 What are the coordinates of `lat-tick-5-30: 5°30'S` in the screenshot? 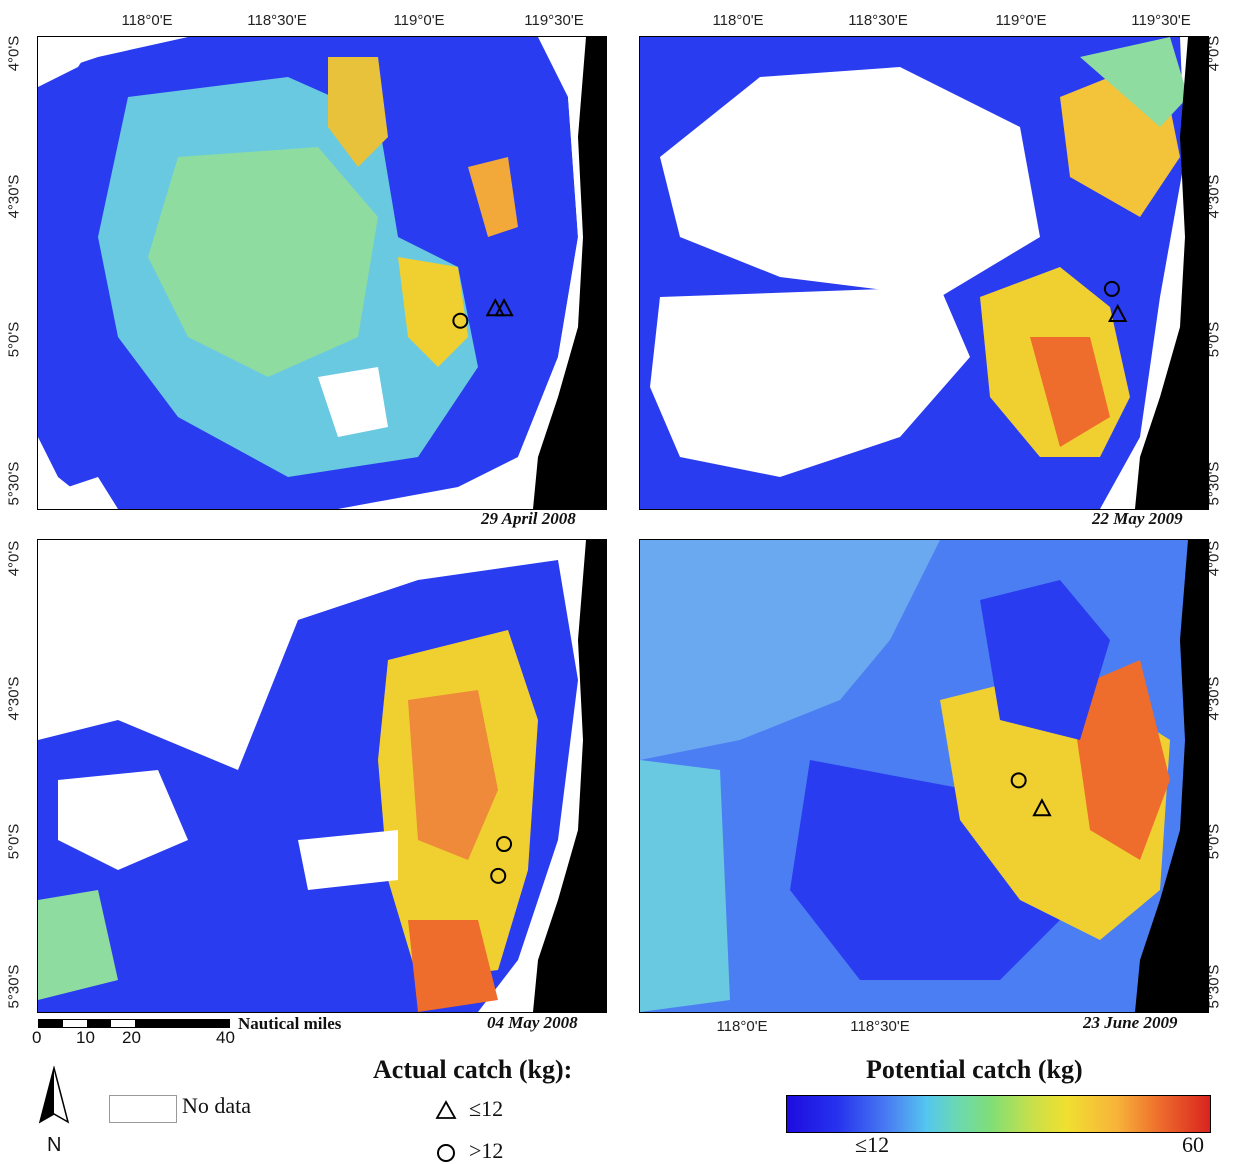 It's located at (14, 483).